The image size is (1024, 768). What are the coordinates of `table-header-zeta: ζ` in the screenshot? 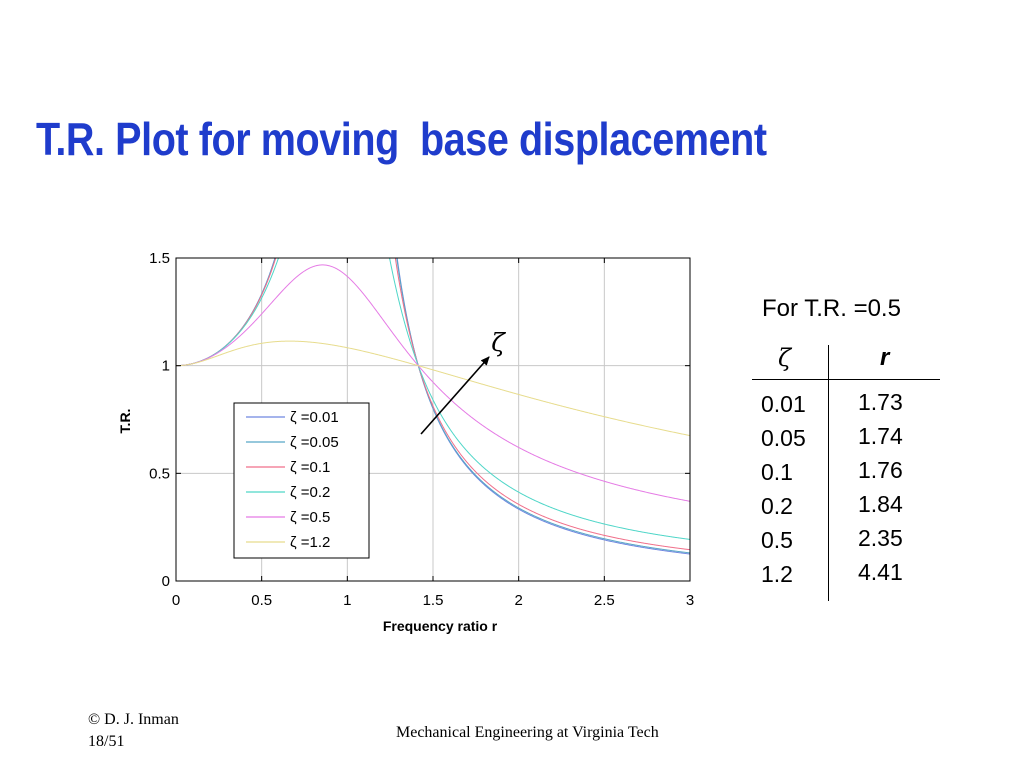 It's located at (785, 358).